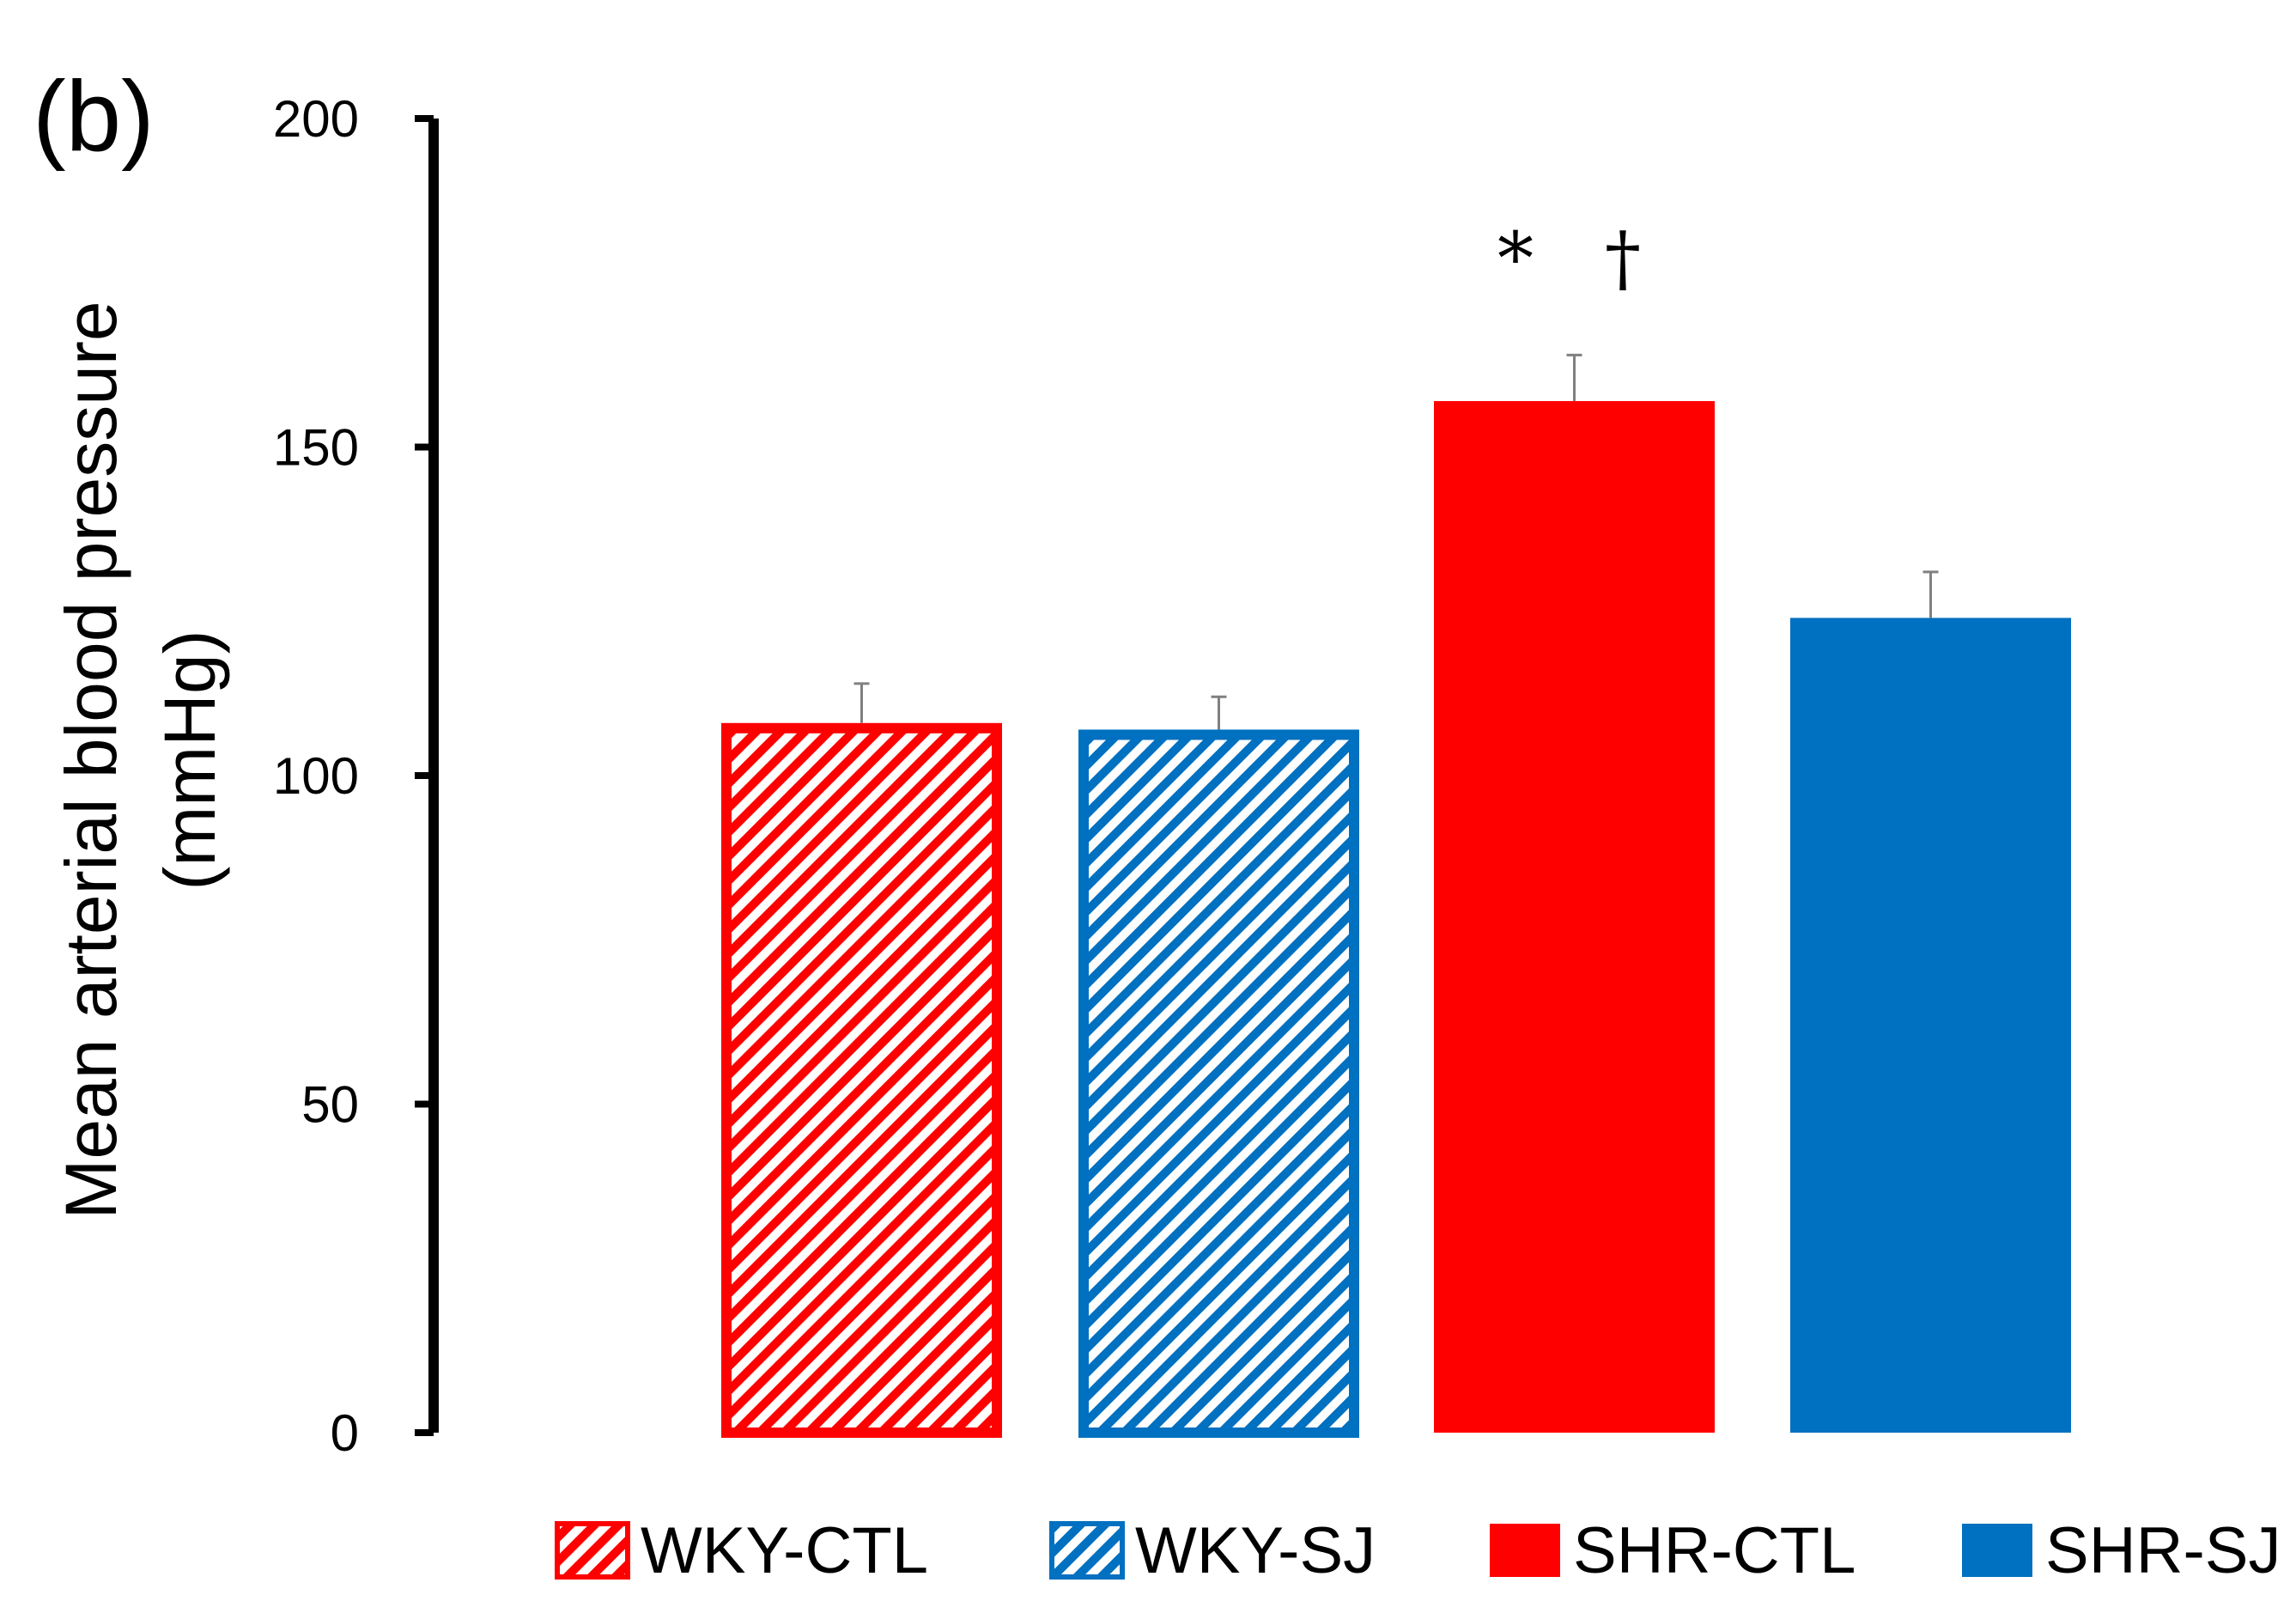 The height and width of the screenshot is (1601, 2296). I want to click on error-bars, so click(1396, 541).